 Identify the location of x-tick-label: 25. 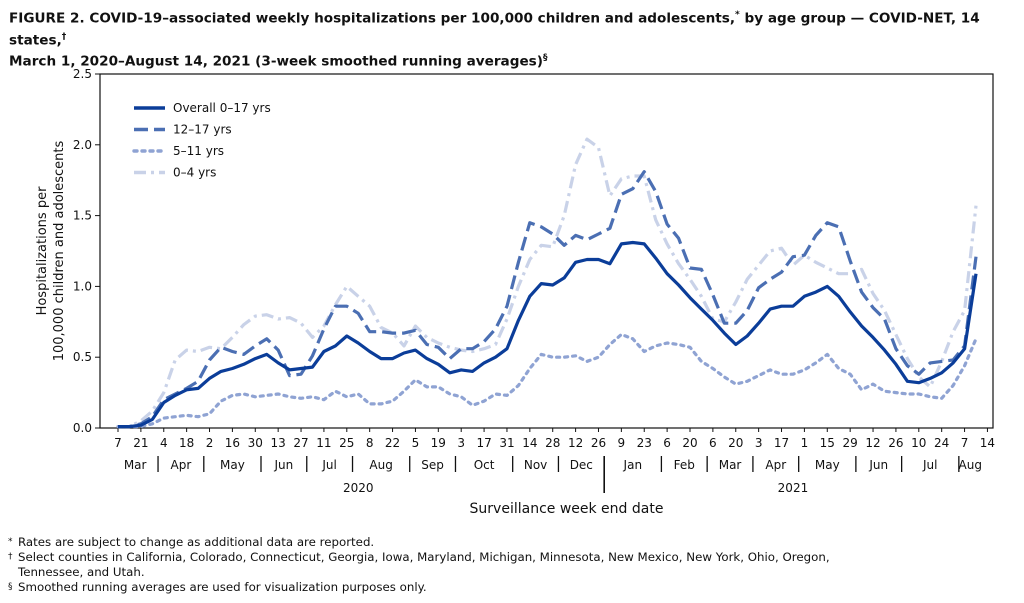
(346, 443).